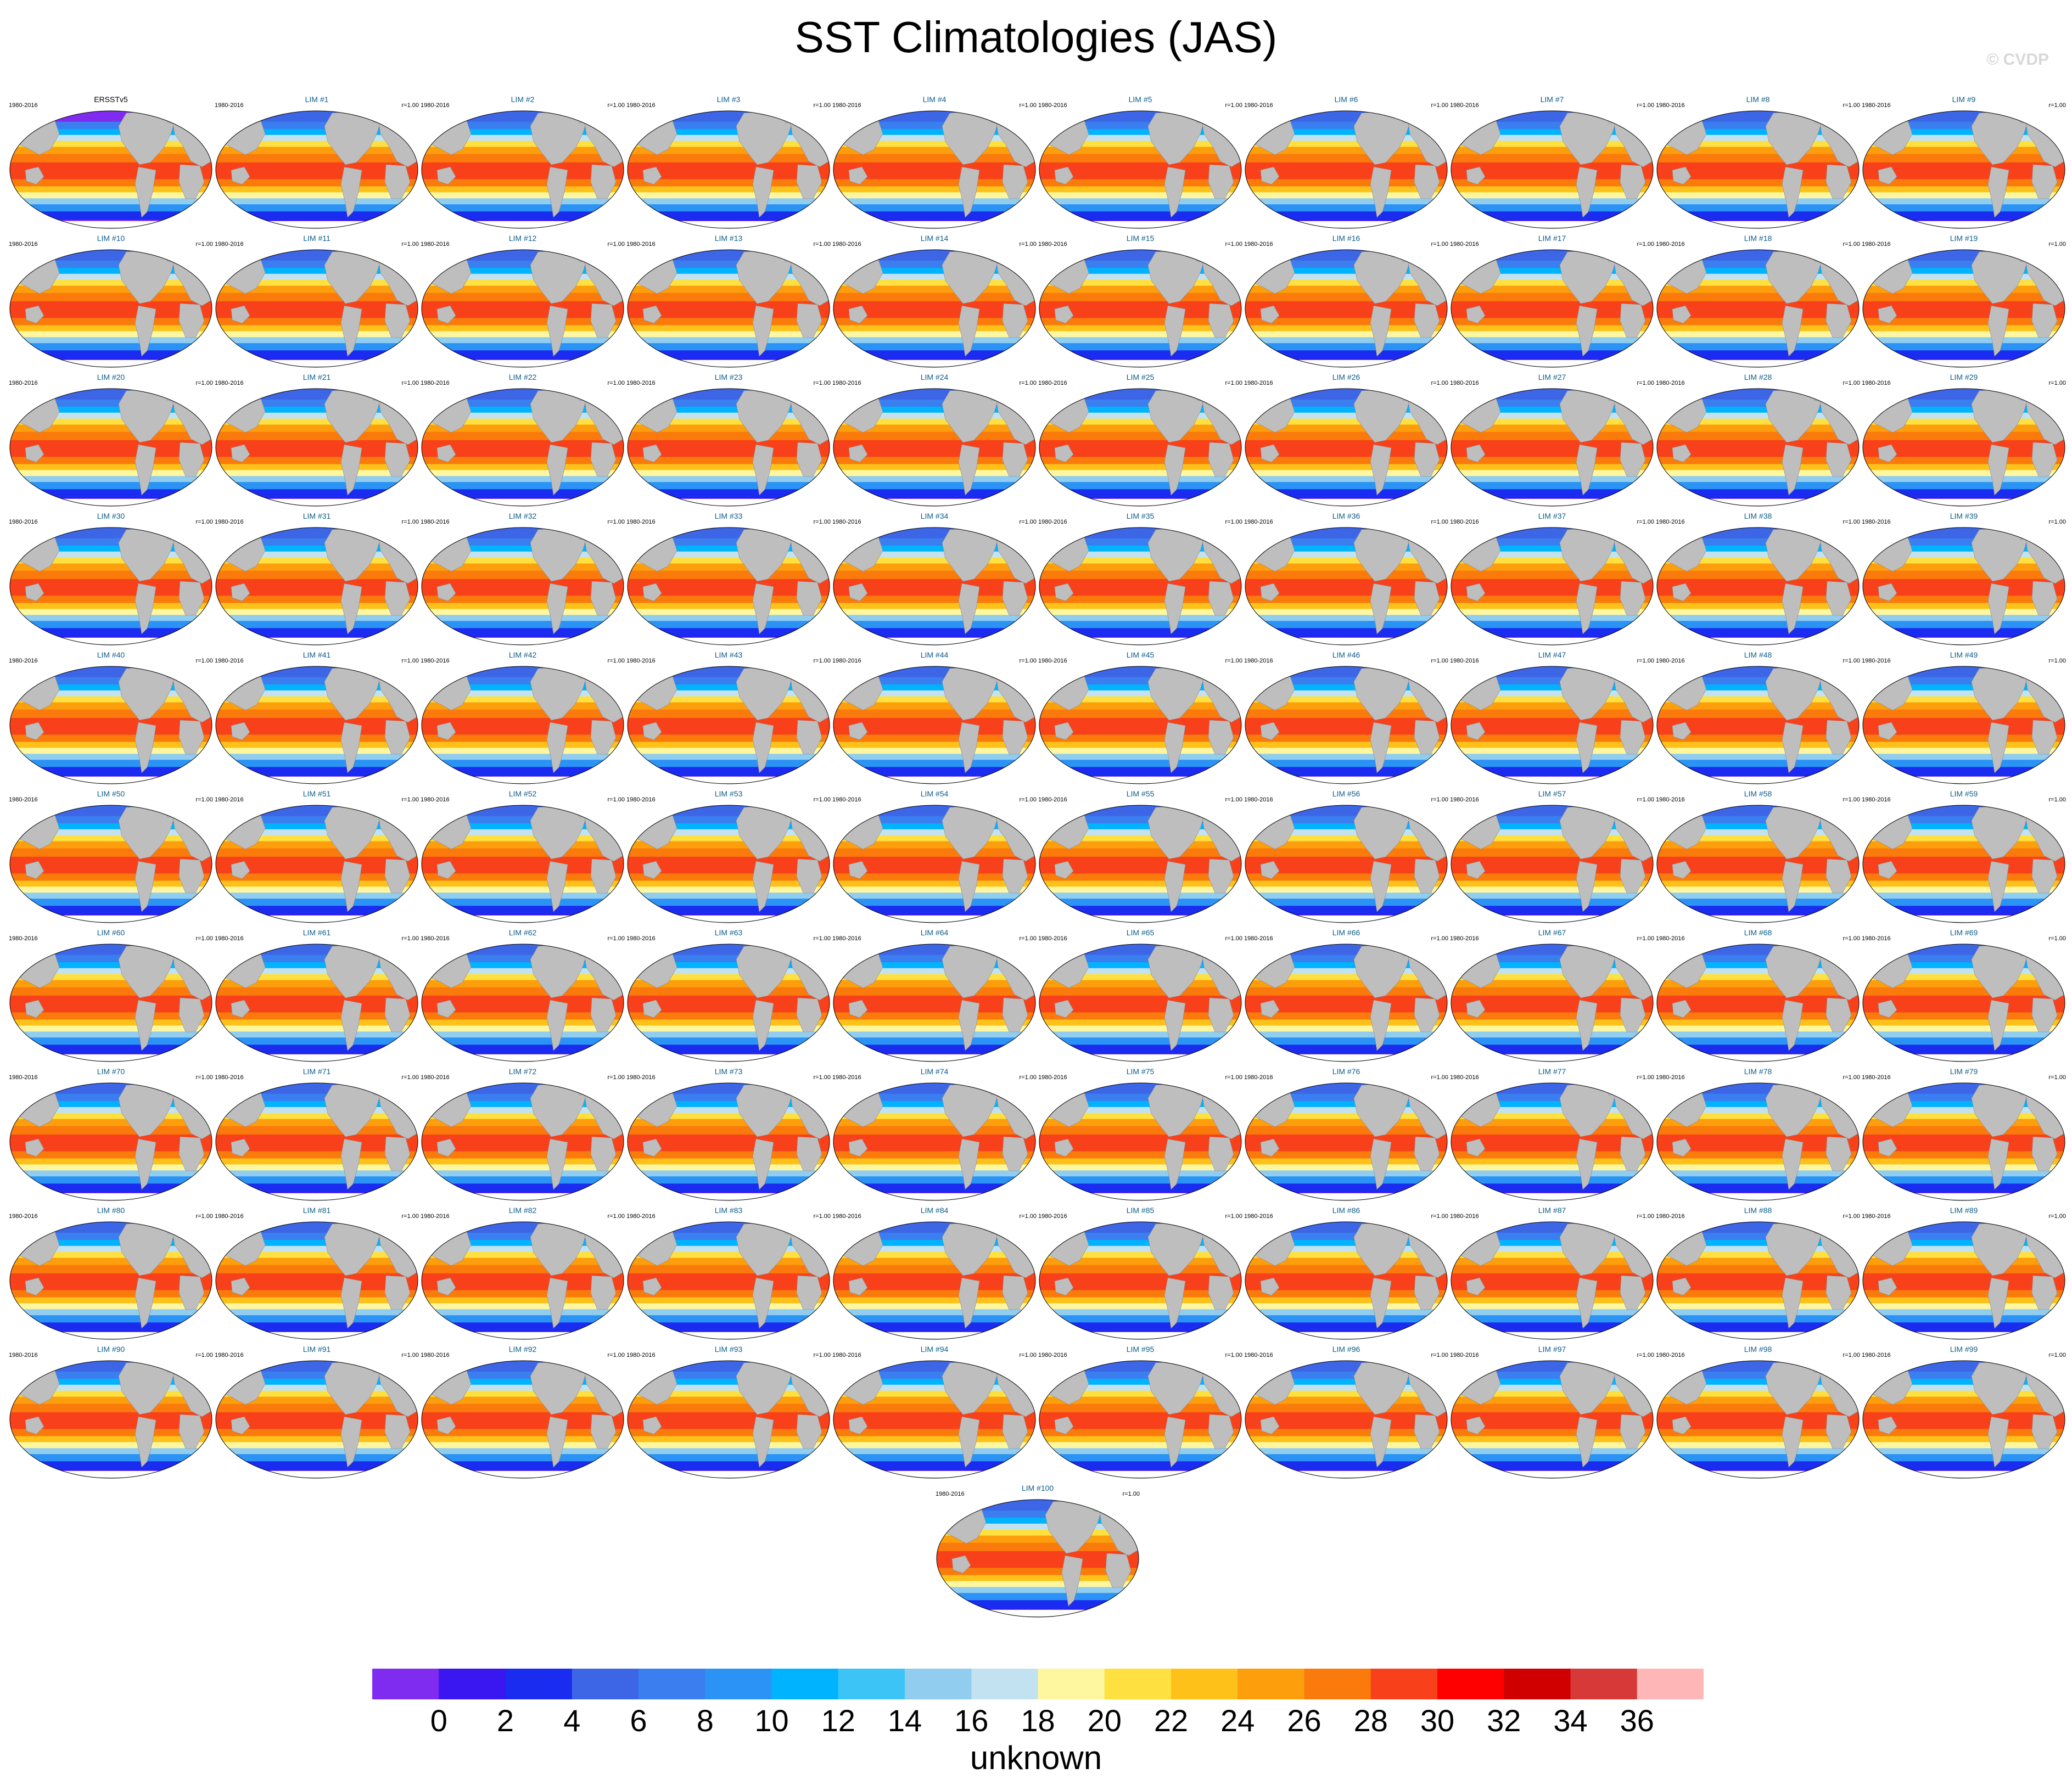 Image resolution: width=2072 pixels, height=1785 pixels. What do you see at coordinates (1964, 654) in the screenshot?
I see `panel-title: LIM #49` at bounding box center [1964, 654].